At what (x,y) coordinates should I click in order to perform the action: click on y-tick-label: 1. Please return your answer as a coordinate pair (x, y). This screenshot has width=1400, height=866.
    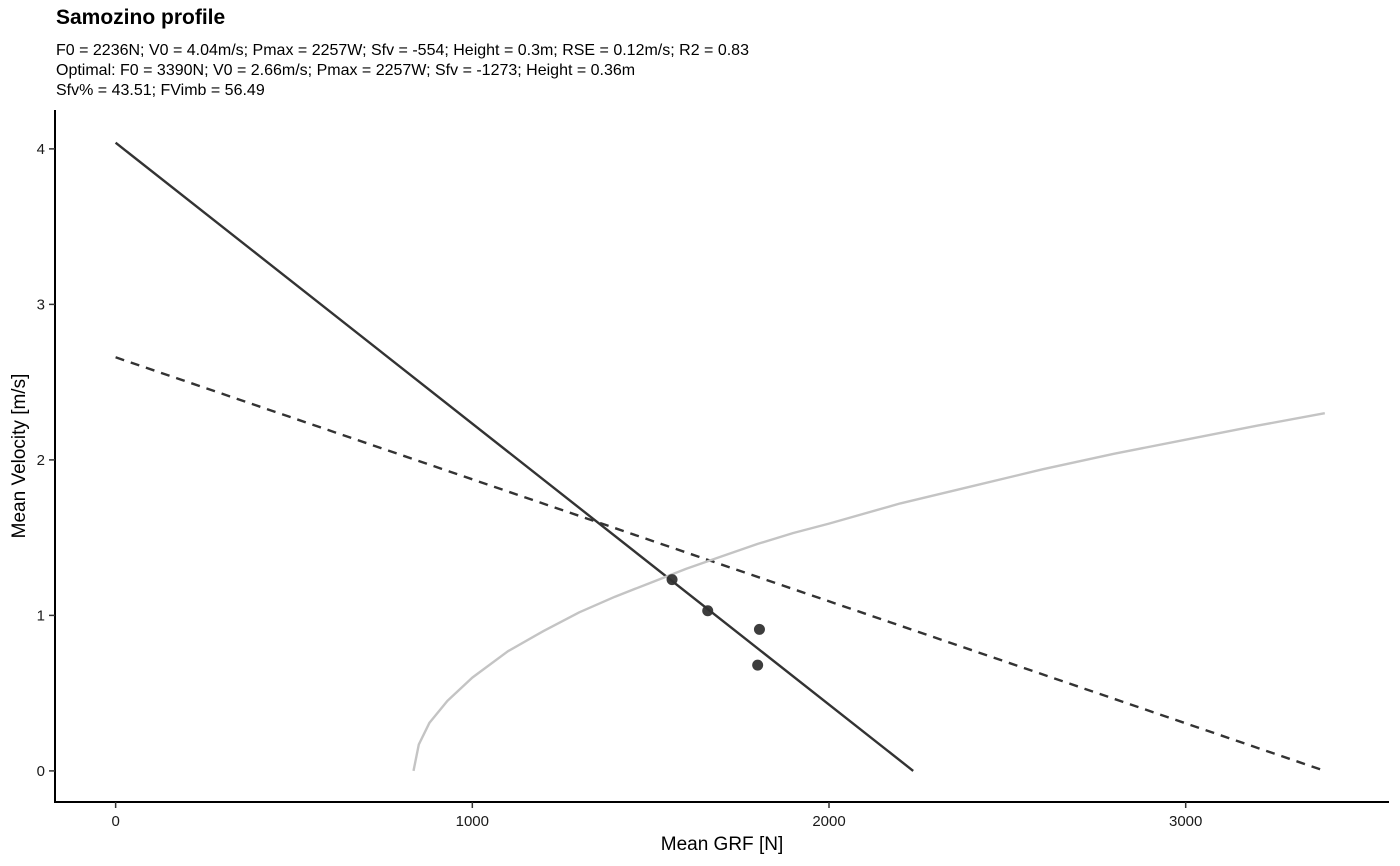
    Looking at the image, I should click on (41, 615).